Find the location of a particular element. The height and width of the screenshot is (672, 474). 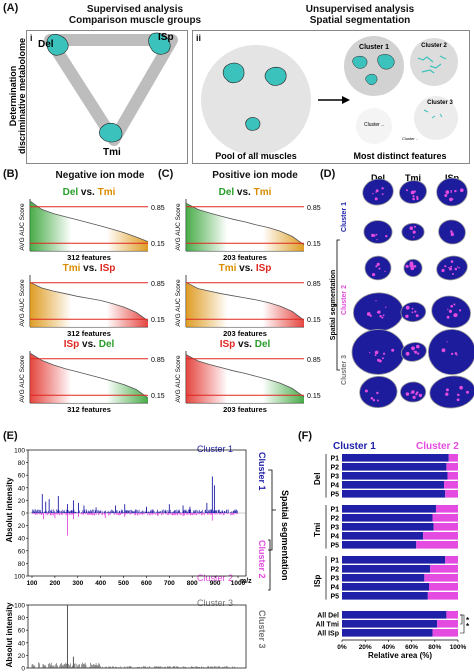

del-label: Del is located at coordinates (46, 44).